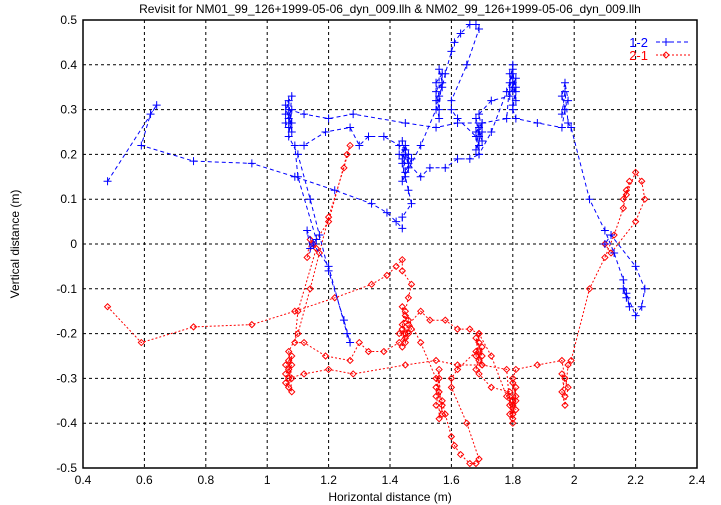 This screenshot has width=721, height=505. I want to click on y-tick-label: -0.1, so click(66, 289).